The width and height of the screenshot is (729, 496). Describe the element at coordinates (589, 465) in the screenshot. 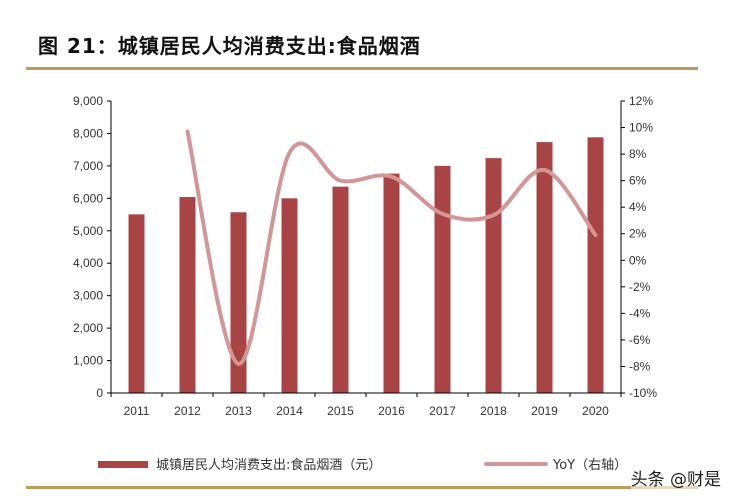

I see `legend-line-label: YoY（右轴）` at that location.